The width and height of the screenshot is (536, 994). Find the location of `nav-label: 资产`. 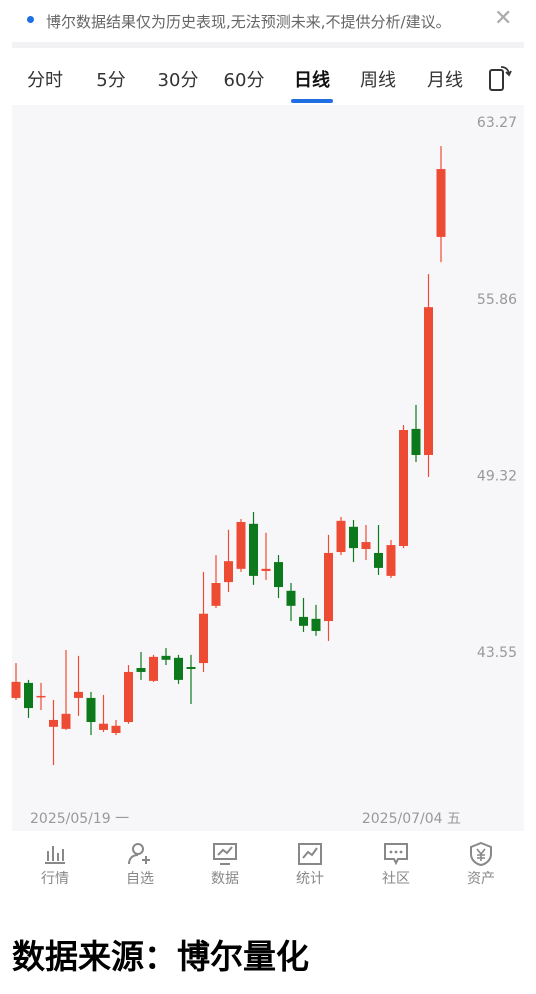

nav-label: 资产 is located at coordinates (481, 879).